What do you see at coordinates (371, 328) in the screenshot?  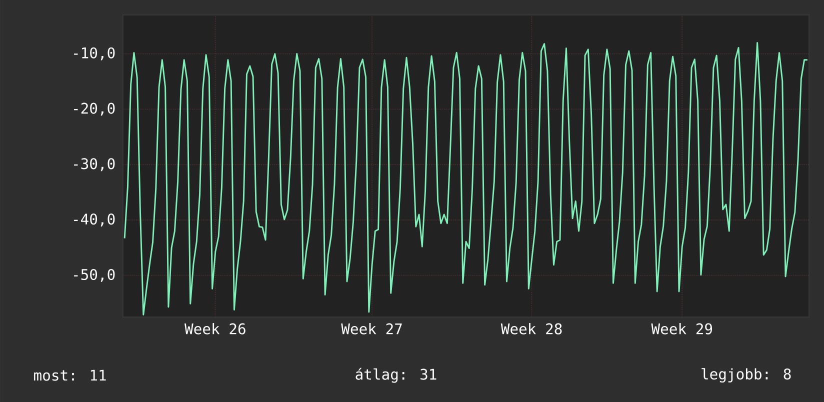 I see `x-tick-label: Week 27` at bounding box center [371, 328].